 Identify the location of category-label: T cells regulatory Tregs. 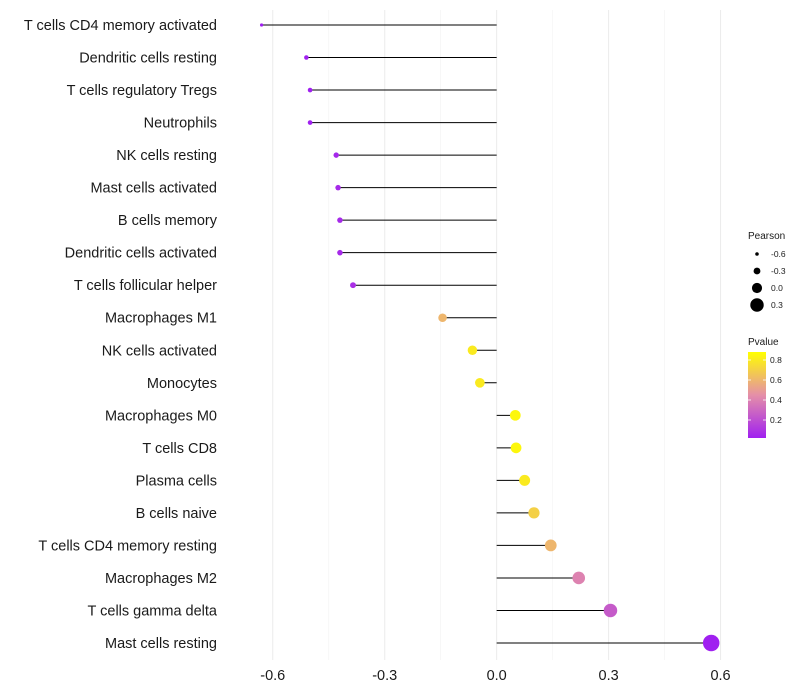
(142, 91).